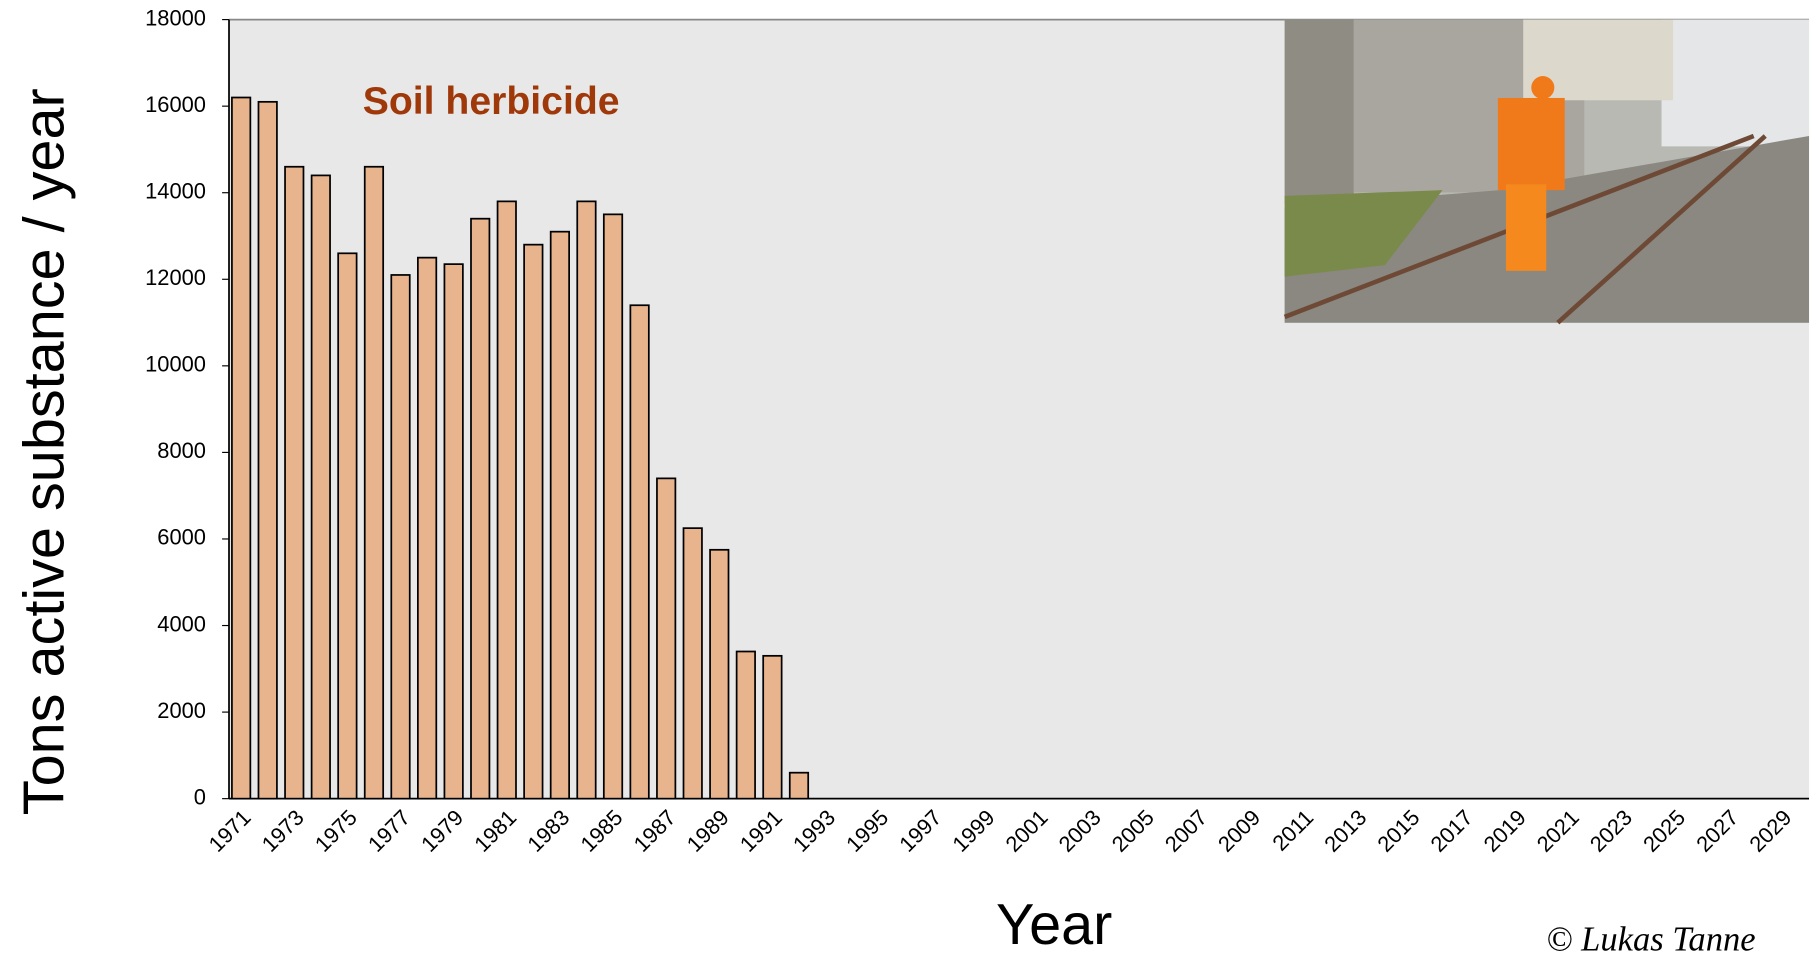 The image size is (1811, 960). What do you see at coordinates (389, 831) in the screenshot?
I see `x-tick-label: 1977` at bounding box center [389, 831].